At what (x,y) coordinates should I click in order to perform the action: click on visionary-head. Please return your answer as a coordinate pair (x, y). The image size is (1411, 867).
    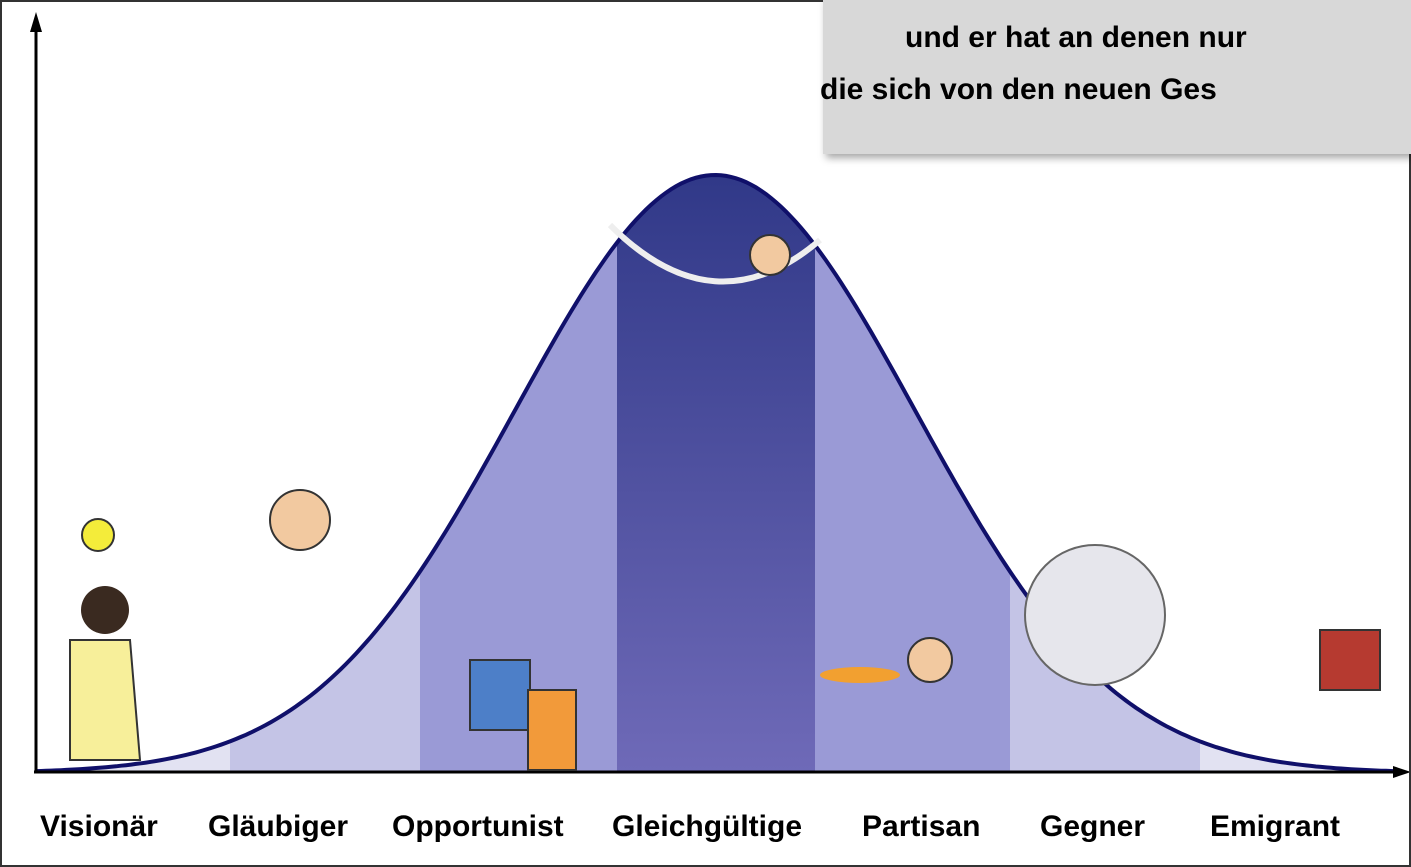
    Looking at the image, I should click on (105, 610).